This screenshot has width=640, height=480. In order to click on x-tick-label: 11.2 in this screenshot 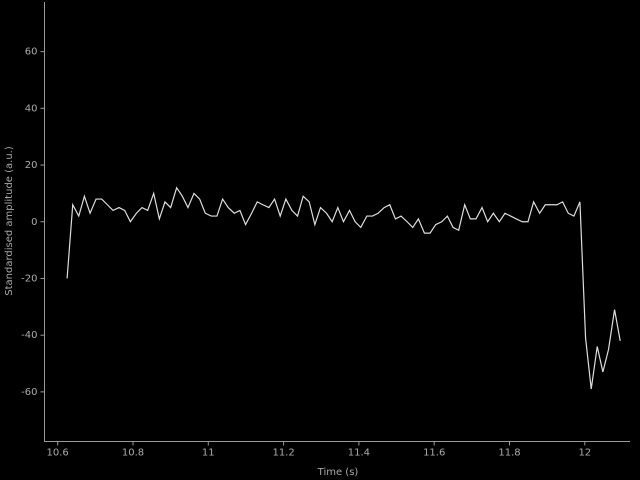, I will do `click(283, 453)`.